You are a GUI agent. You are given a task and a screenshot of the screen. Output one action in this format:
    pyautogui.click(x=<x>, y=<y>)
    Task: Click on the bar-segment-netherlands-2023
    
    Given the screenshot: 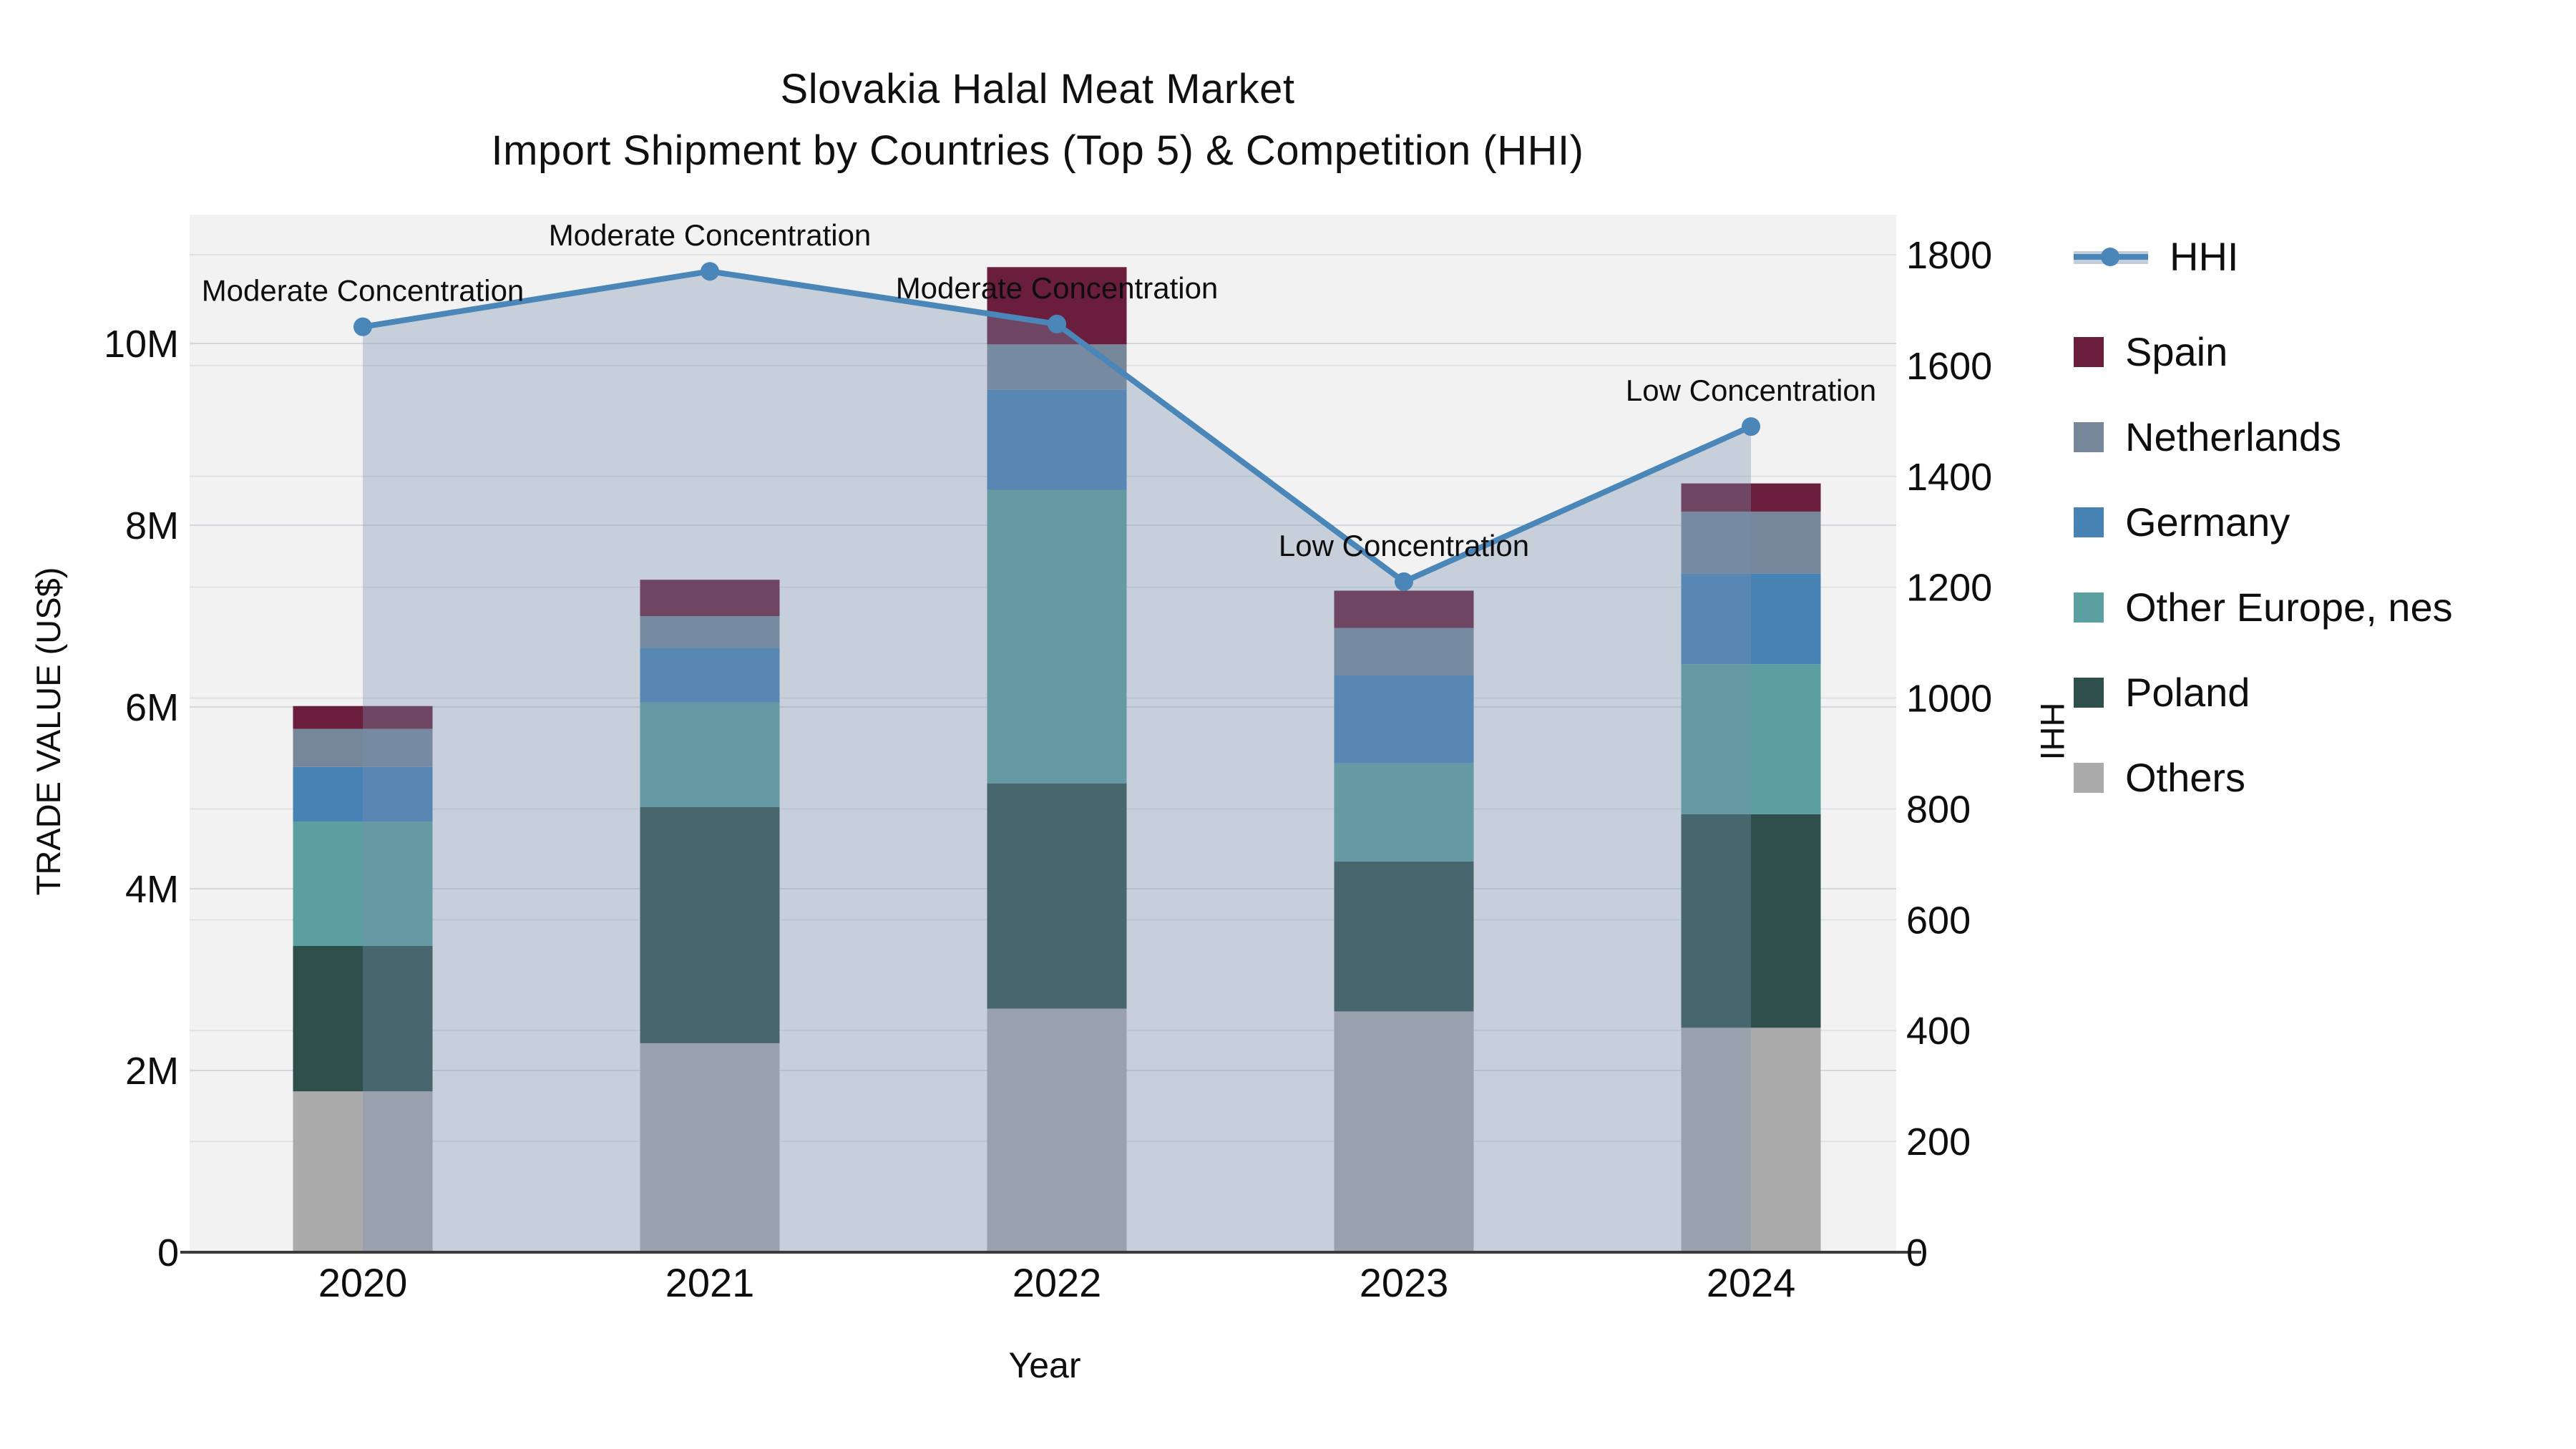 What is the action you would take?
    pyautogui.click(x=1404, y=651)
    